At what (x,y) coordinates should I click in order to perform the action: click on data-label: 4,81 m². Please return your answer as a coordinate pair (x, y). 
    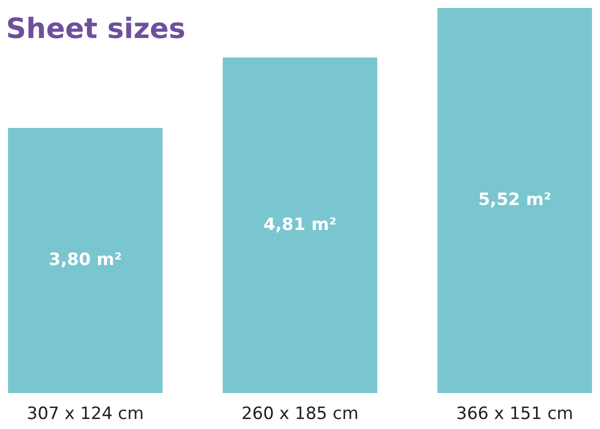
    Looking at the image, I should click on (300, 224).